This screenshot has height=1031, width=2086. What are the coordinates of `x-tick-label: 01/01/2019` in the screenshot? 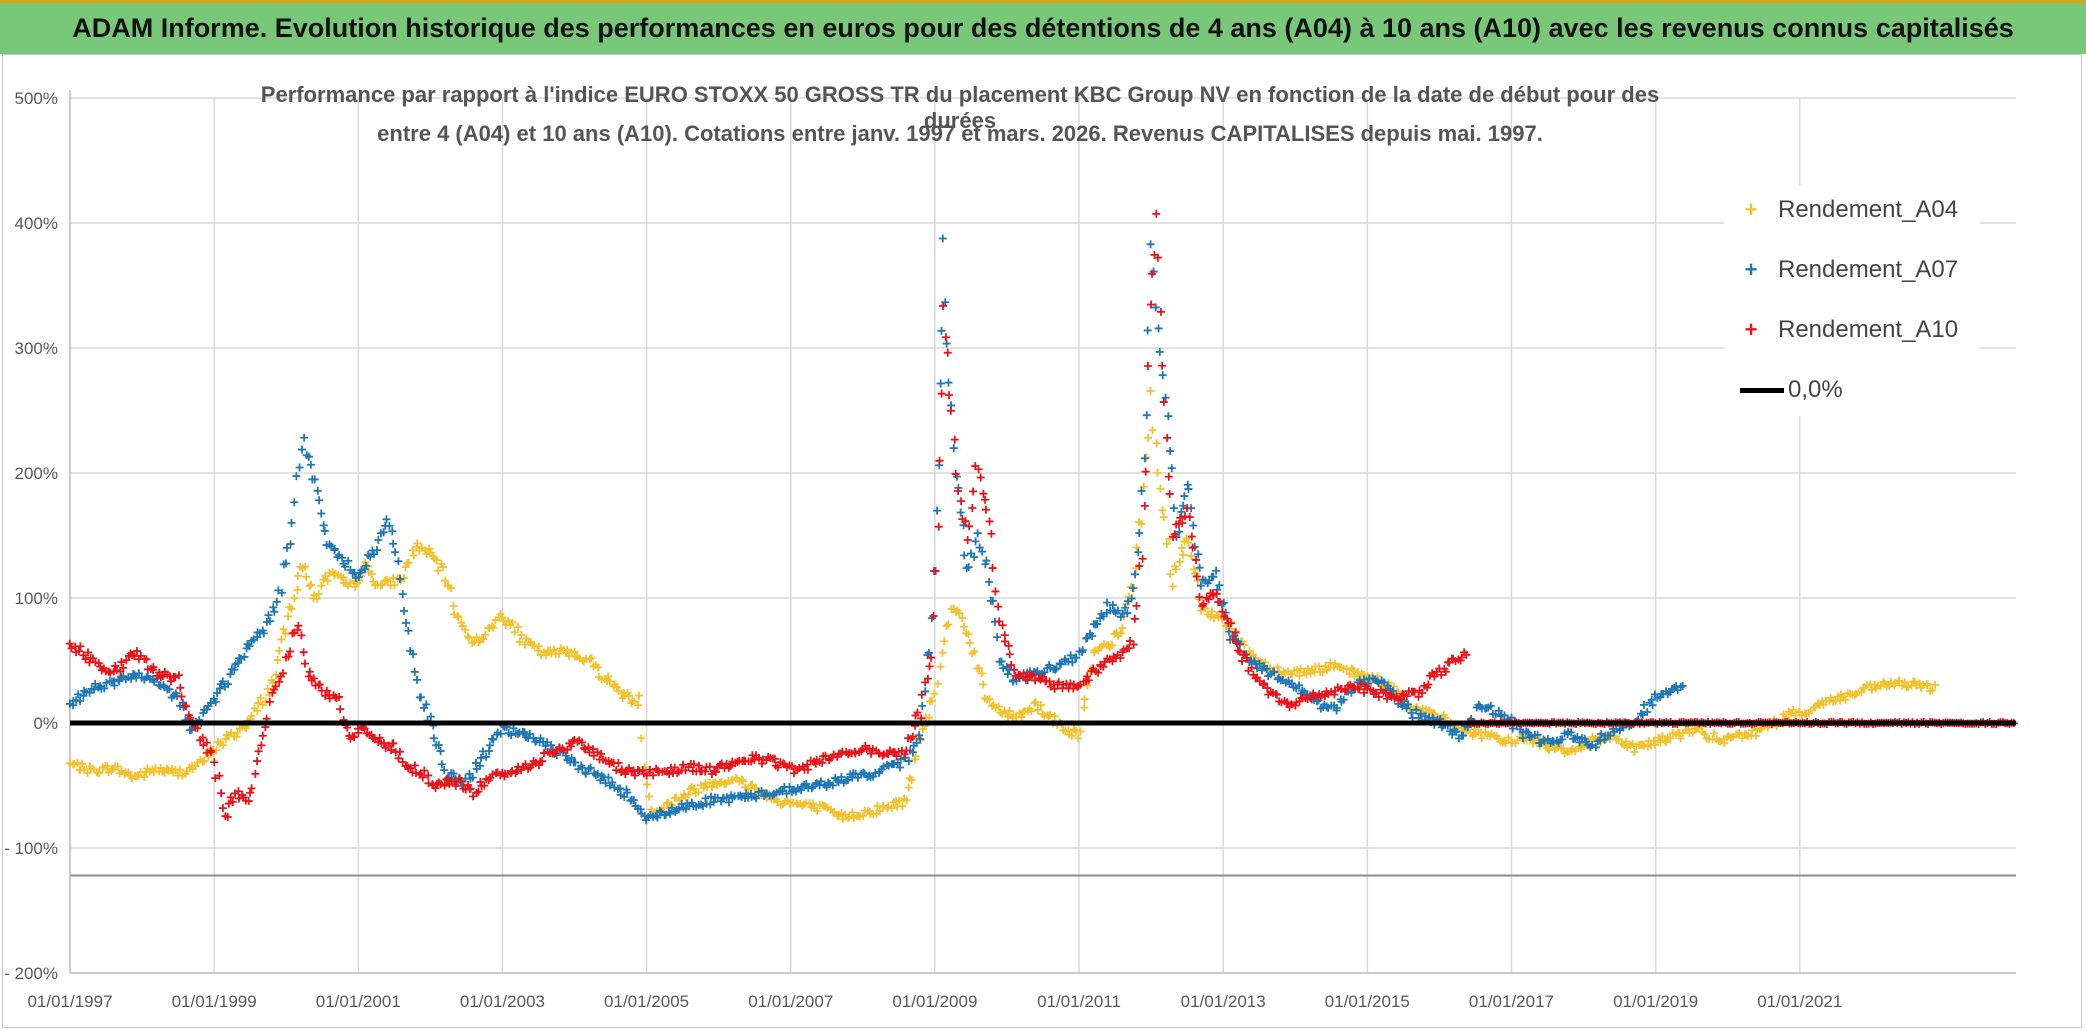 It's located at (1655, 1001).